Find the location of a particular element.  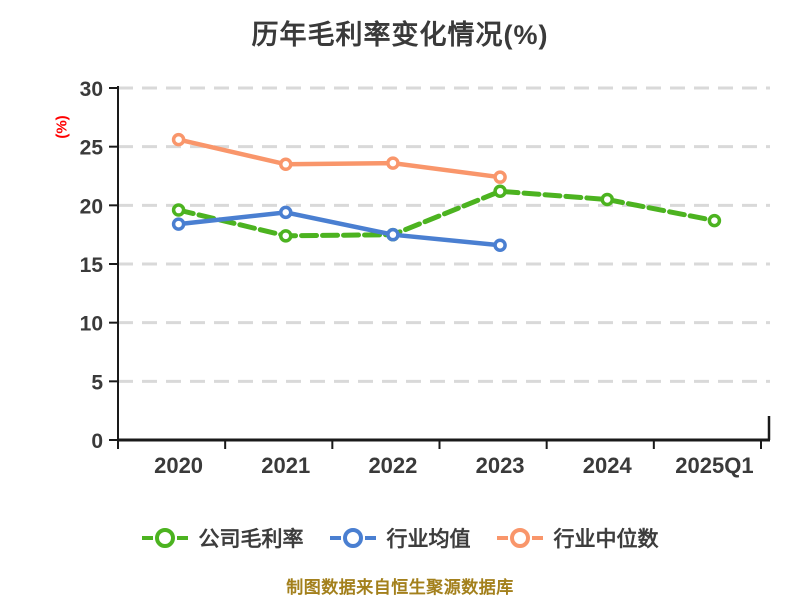

legend-marker-company-gross-margin is located at coordinates (164, 538).